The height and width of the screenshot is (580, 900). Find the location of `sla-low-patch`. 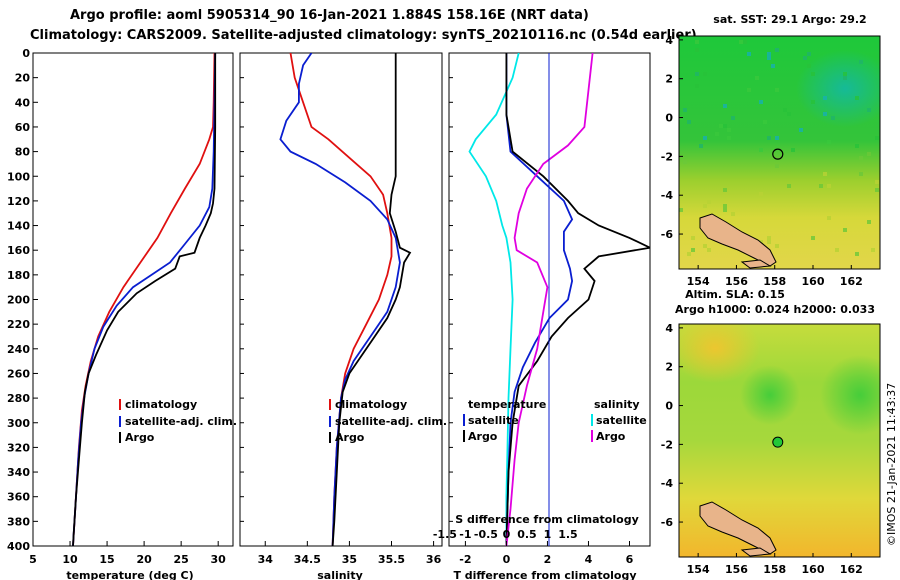

sla-low-patch is located at coordinates (850, 395).